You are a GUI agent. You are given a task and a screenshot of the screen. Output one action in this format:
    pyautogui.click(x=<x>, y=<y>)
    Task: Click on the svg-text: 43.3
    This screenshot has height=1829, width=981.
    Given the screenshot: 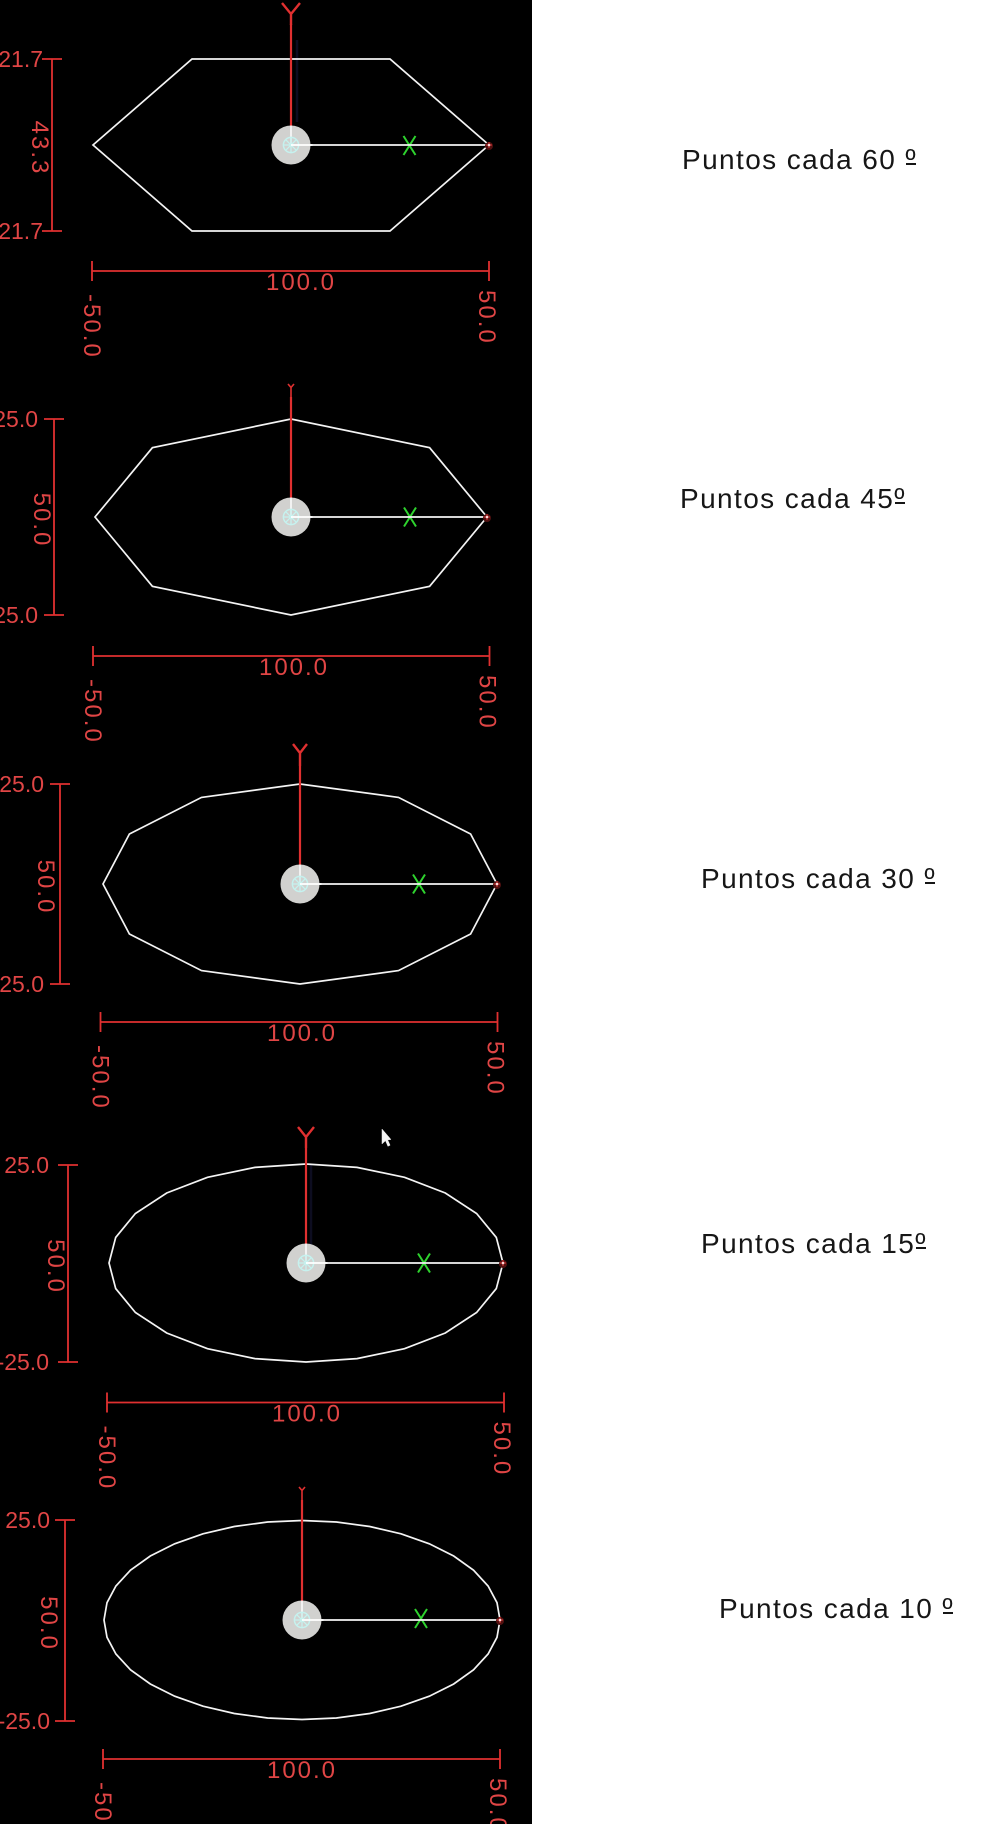 What is the action you would take?
    pyautogui.click(x=39, y=148)
    